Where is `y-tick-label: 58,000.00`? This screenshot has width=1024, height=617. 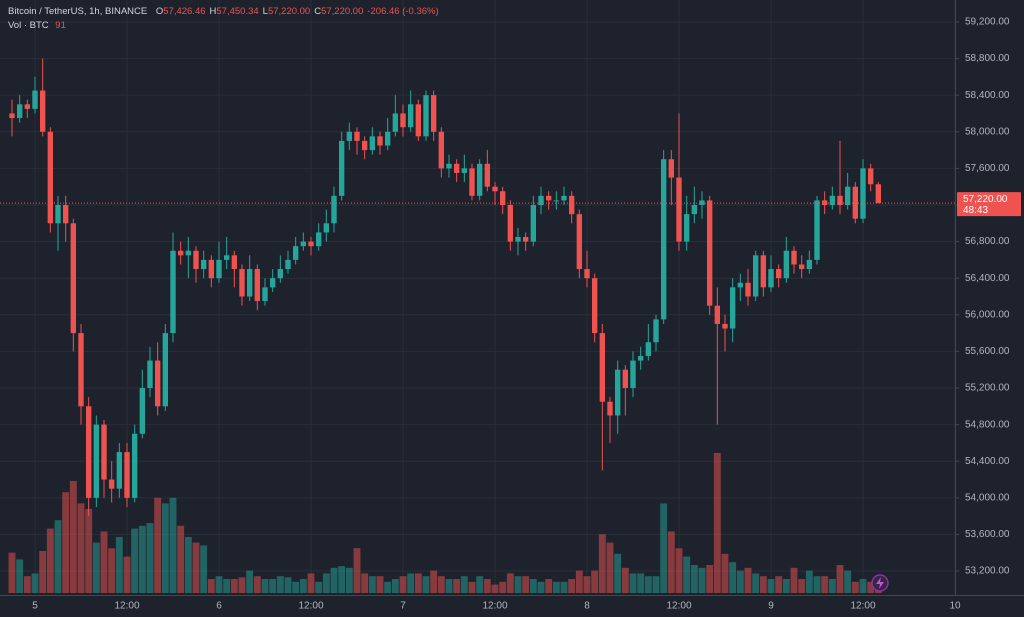
y-tick-label: 58,000.00 is located at coordinates (987, 131).